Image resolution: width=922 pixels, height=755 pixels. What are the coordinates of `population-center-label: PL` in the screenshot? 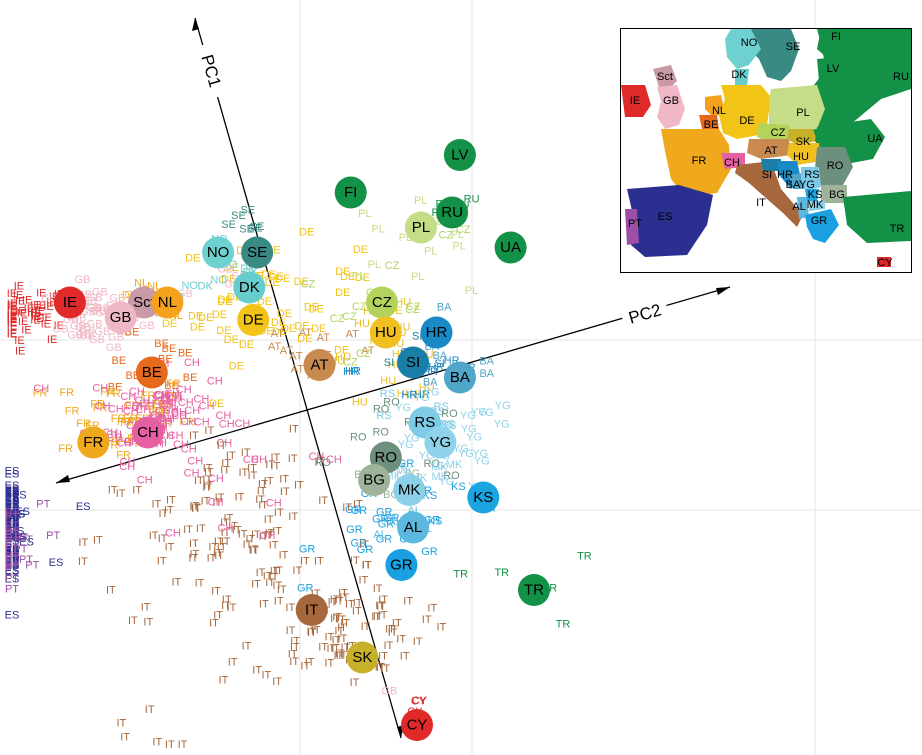 It's located at (421, 227).